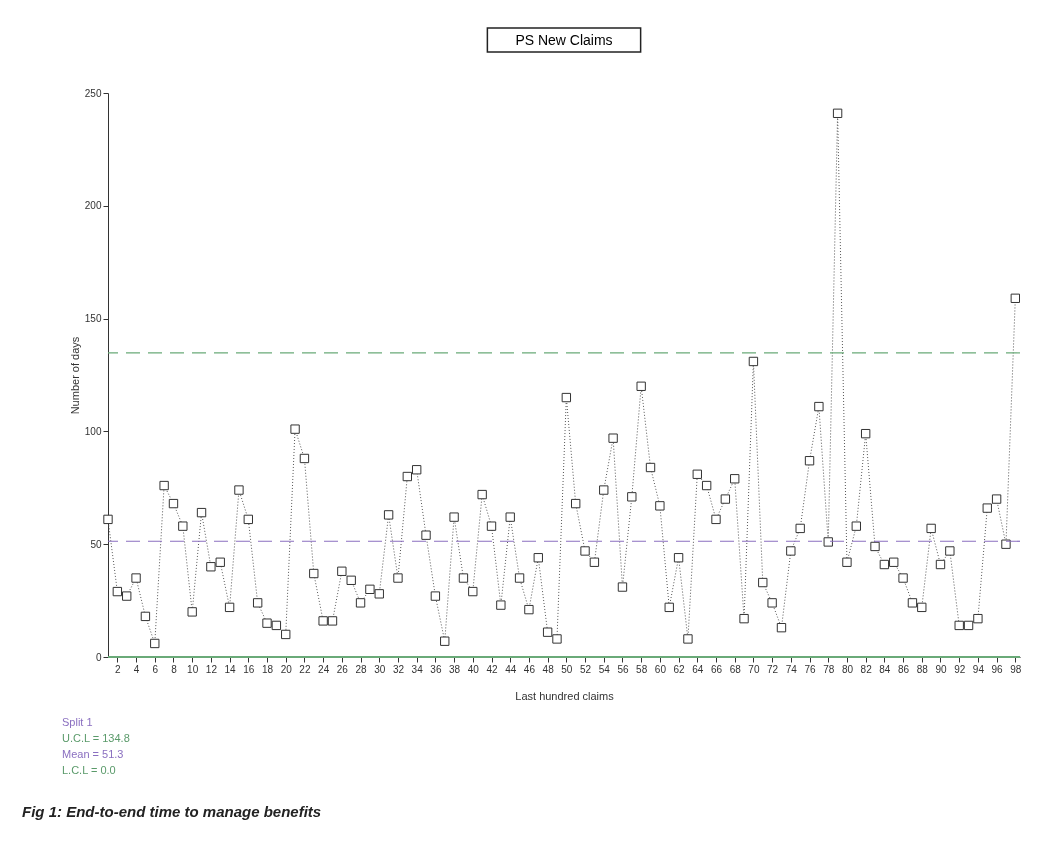 Image resolution: width=1063 pixels, height=854 pixels. What do you see at coordinates (93, 754) in the screenshot?
I see `text: Mean = 51.3` at bounding box center [93, 754].